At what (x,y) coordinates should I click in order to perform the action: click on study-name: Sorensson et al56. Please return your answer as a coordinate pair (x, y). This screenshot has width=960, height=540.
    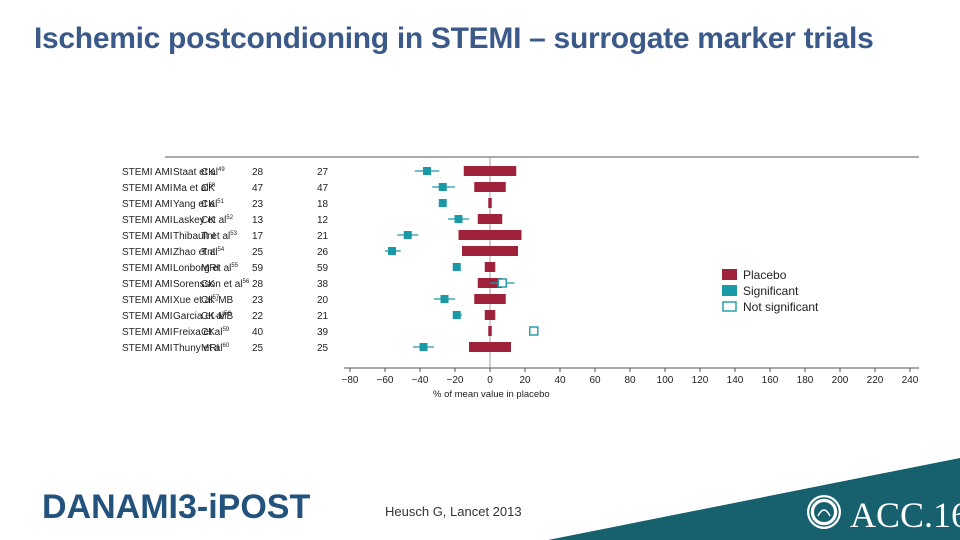
    Looking at the image, I should click on (211, 284).